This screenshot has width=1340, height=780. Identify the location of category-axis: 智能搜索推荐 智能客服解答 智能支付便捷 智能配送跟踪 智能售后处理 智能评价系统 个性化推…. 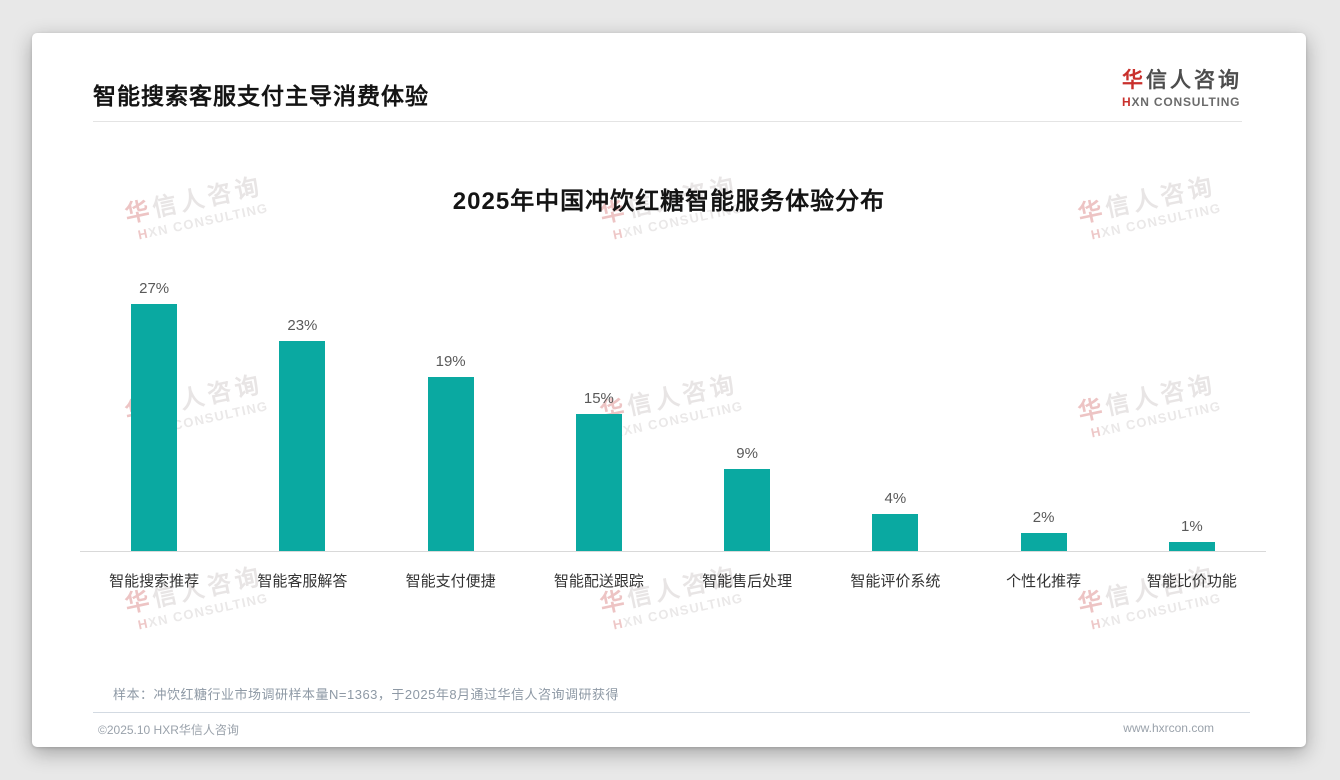
(673, 580).